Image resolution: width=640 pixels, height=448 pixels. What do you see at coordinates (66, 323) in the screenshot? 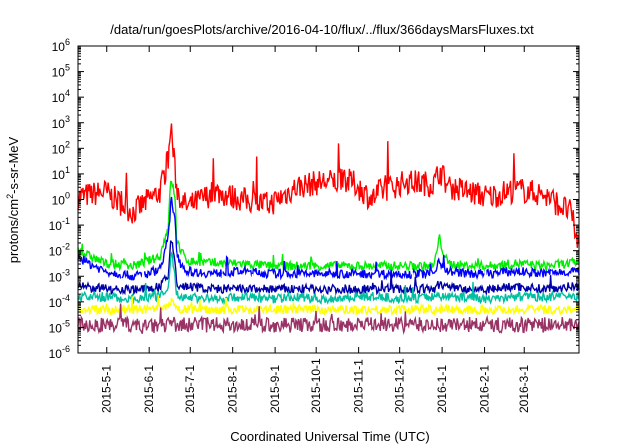
I see `y-tick-exponent: -5` at bounding box center [66, 323].